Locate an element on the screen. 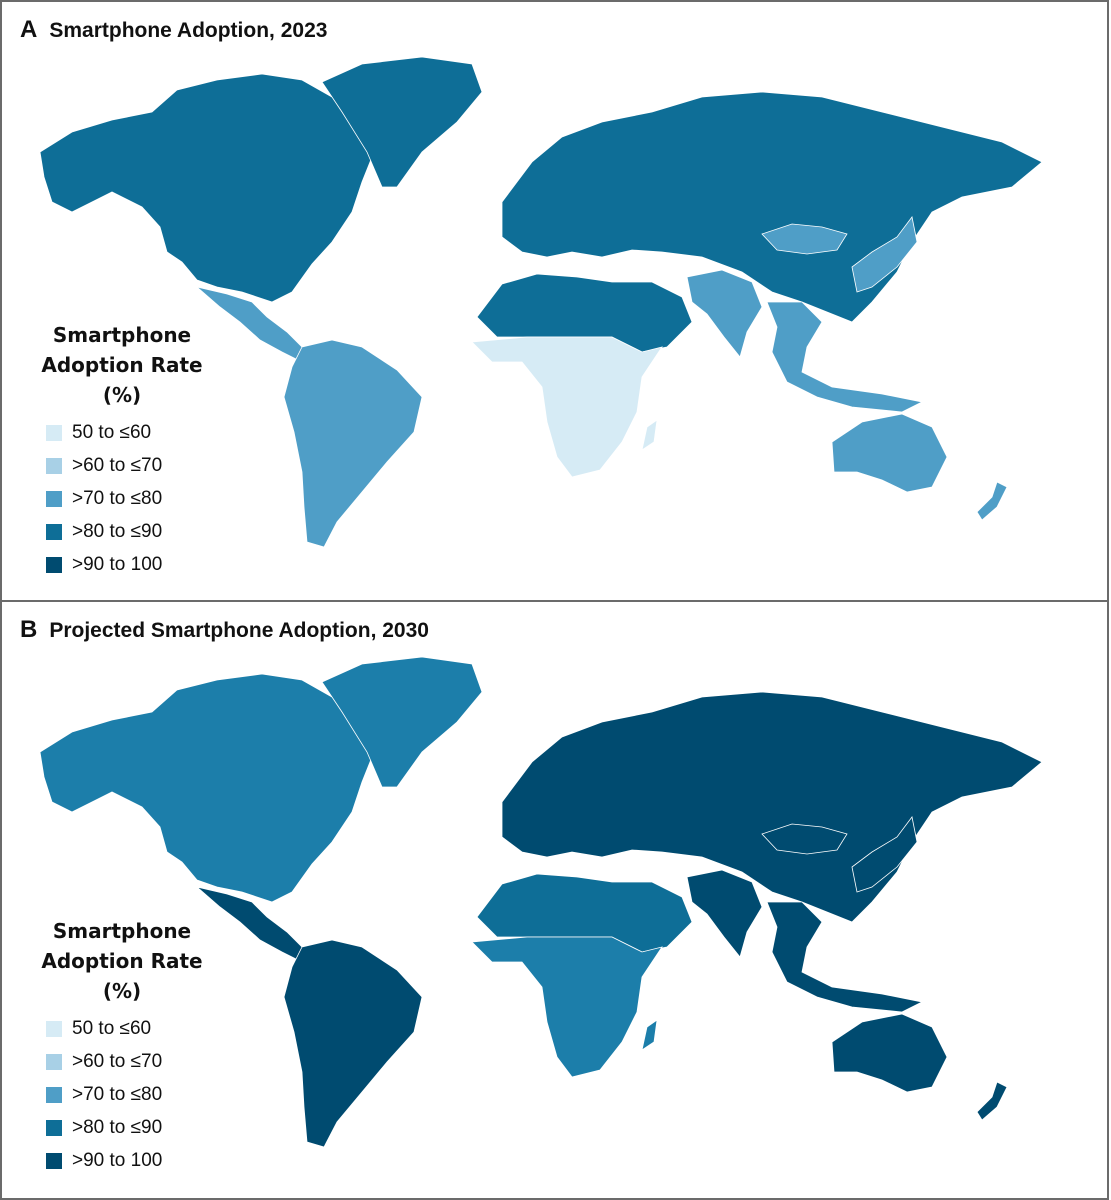  panel-a-header: A Smartphone Adoption, 2023 is located at coordinates (173, 30).